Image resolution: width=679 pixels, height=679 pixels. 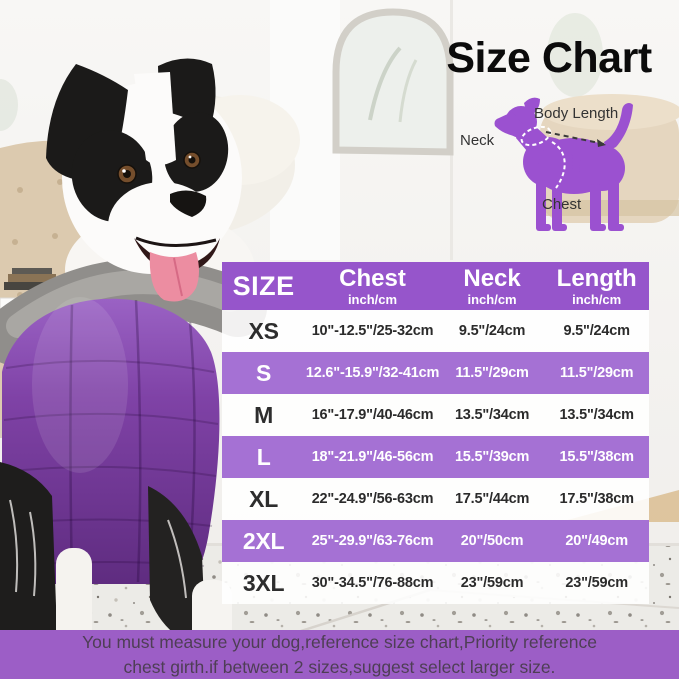 What do you see at coordinates (575, 55) in the screenshot?
I see `plant-reflection` at bounding box center [575, 55].